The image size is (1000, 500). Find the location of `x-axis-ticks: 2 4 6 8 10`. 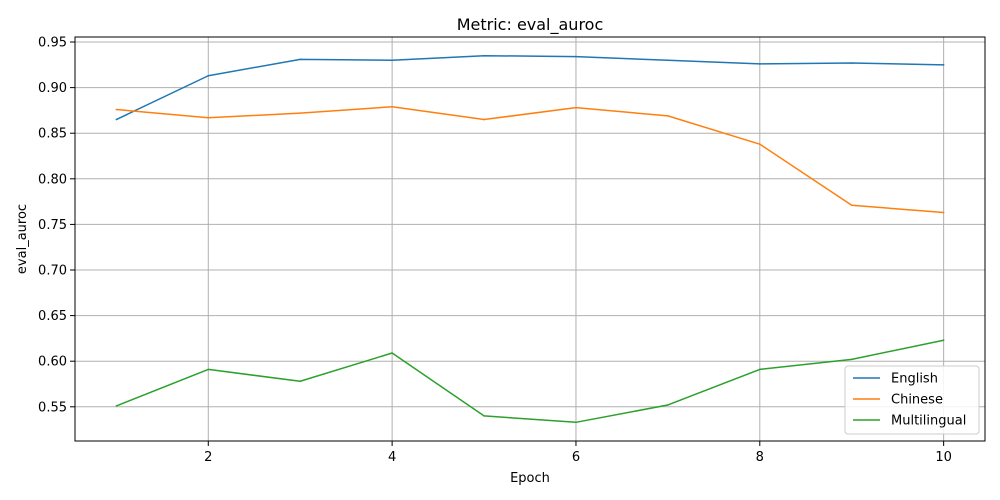

x-axis-ticks: 2 4 6 8 10 is located at coordinates (578, 453).